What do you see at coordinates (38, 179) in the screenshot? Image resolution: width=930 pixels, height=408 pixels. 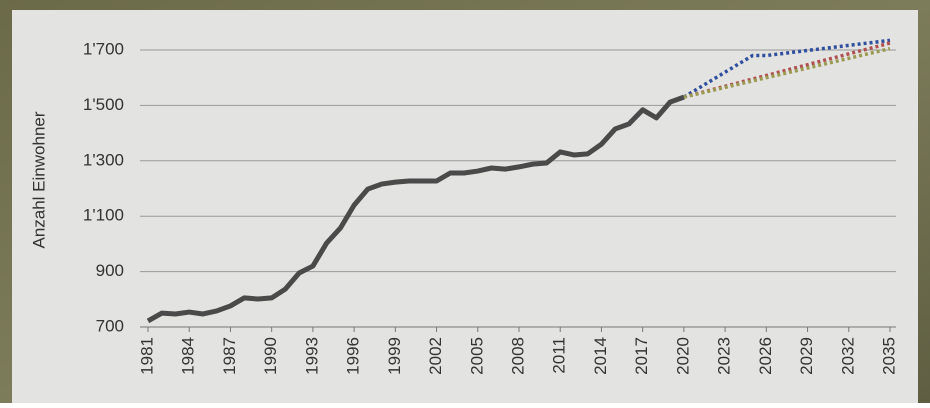 I see `y-axis-label: Anzahl Einwohner` at bounding box center [38, 179].